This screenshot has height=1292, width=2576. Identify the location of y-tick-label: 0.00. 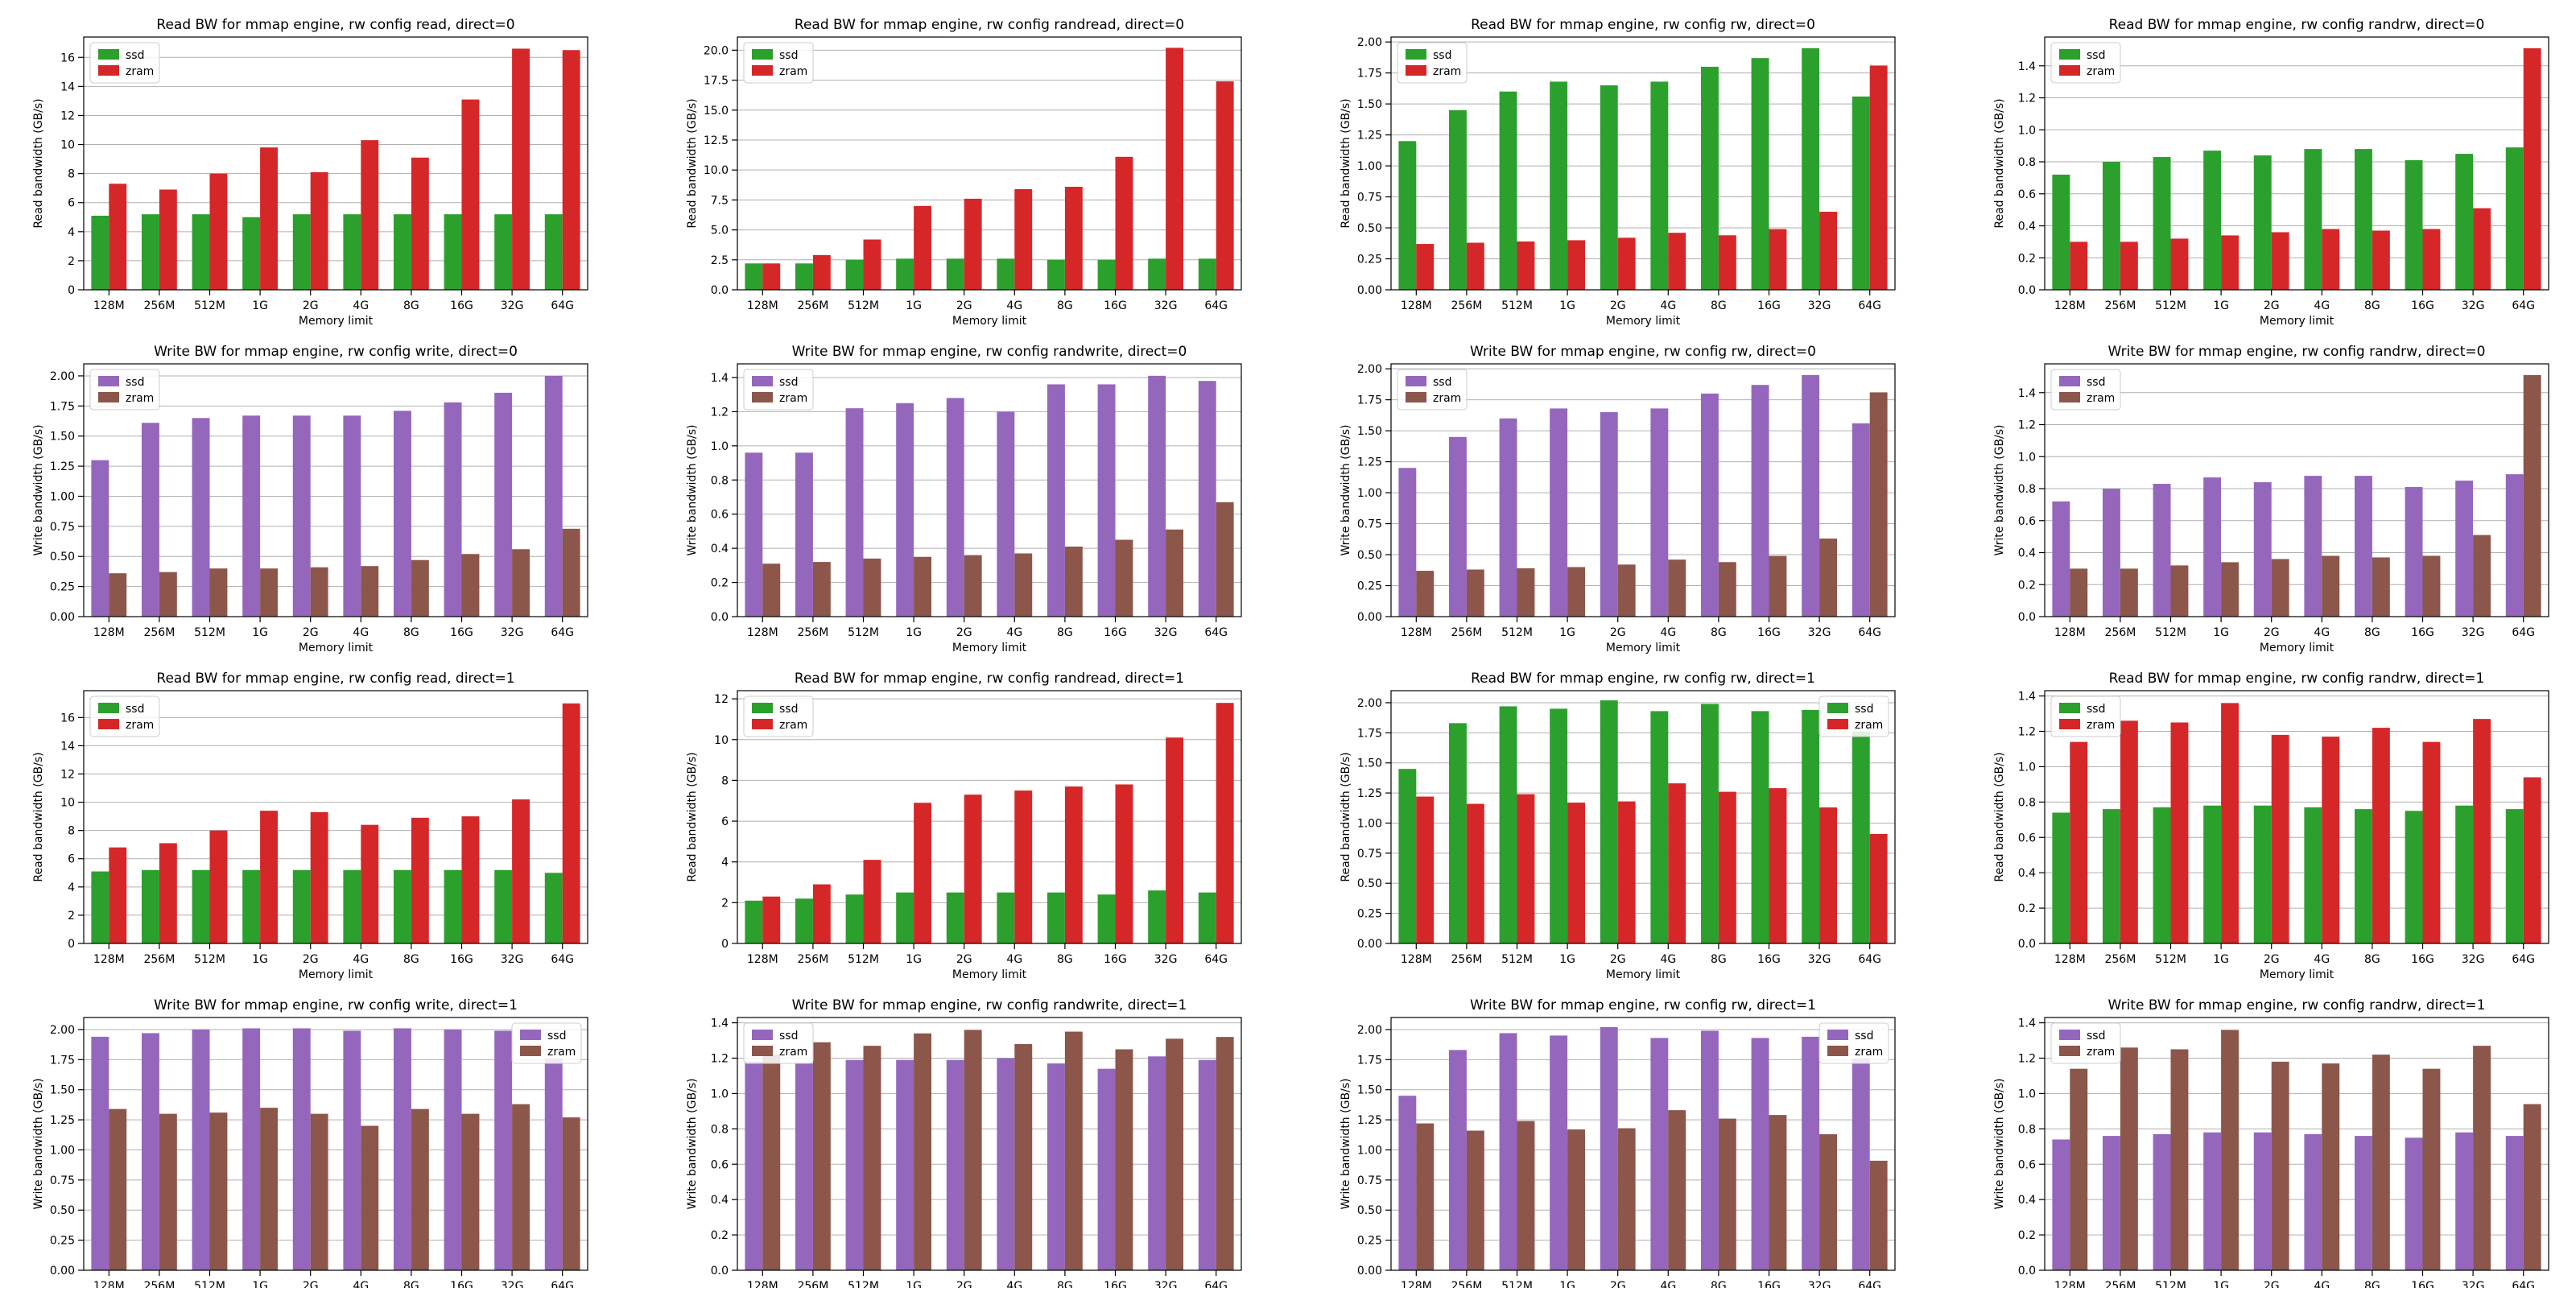
(1369, 290).